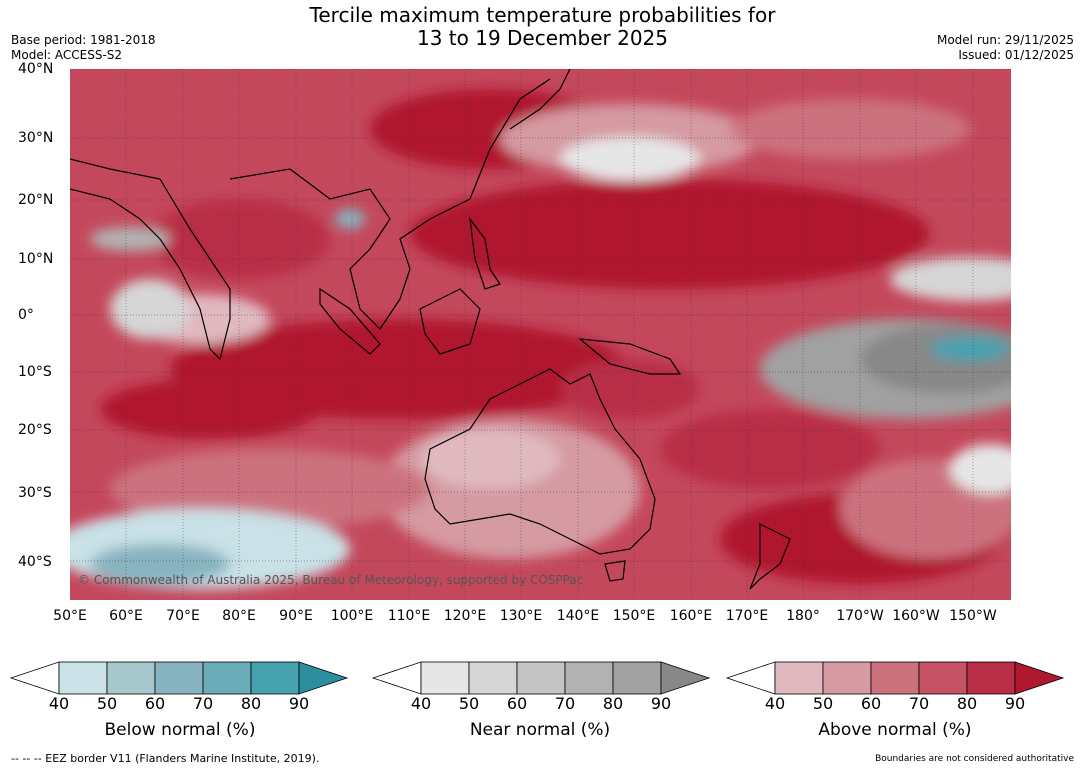  What do you see at coordinates (35, 430) in the screenshot?
I see `lat-label: 20°S` at bounding box center [35, 430].